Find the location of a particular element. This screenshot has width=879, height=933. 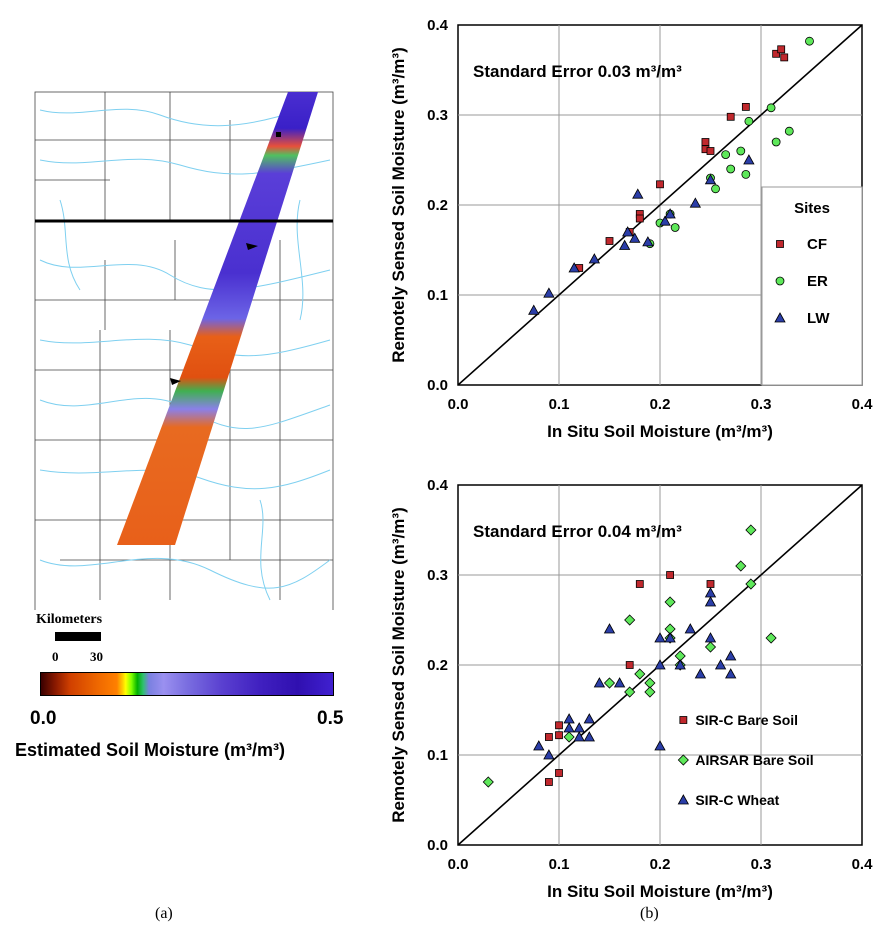

y-tick-label: 0.3 is located at coordinates (437, 115).